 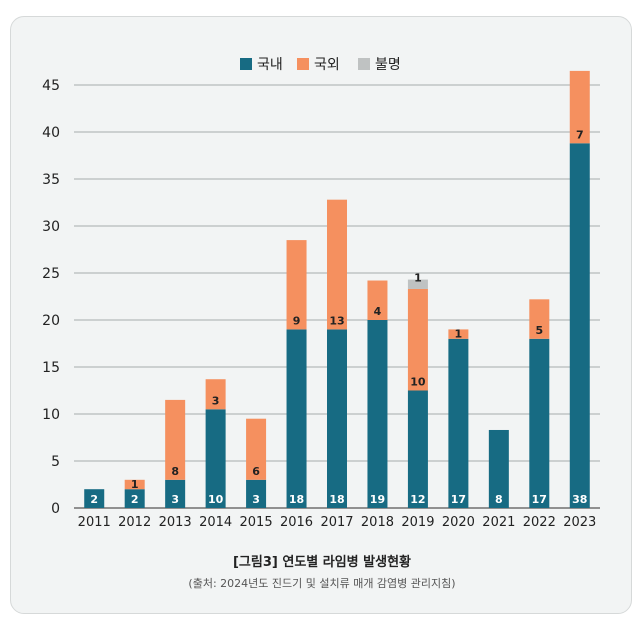 I want to click on x-tick-label: 2022, so click(x=539, y=522).